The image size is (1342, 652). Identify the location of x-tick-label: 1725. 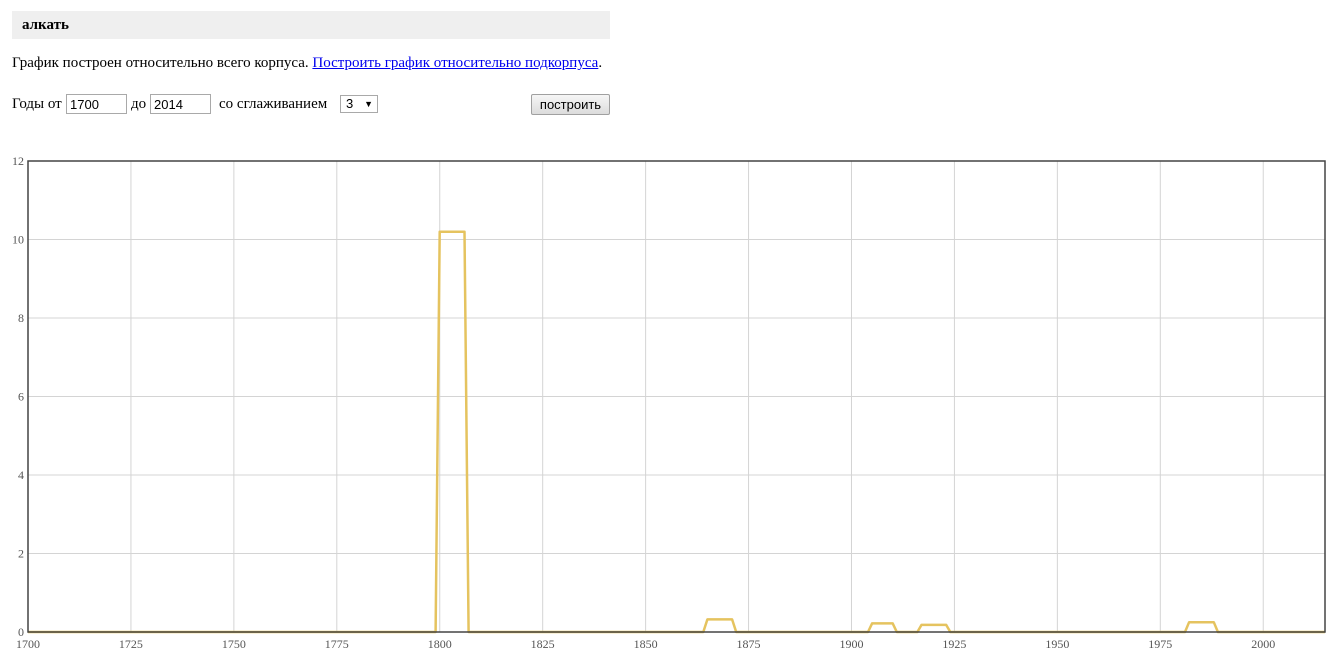
(131, 644).